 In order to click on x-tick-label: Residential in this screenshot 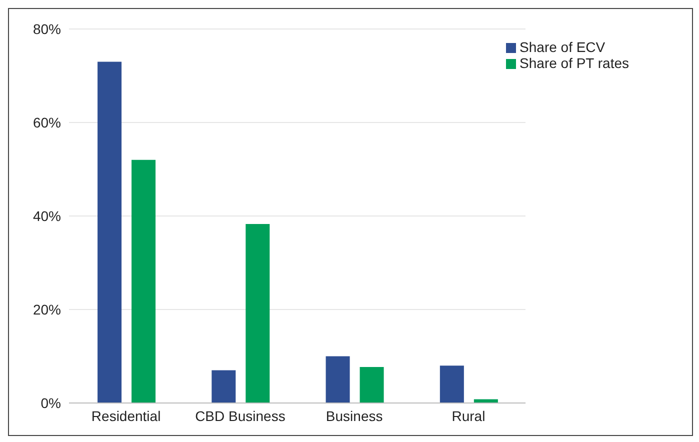, I will do `click(126, 416)`.